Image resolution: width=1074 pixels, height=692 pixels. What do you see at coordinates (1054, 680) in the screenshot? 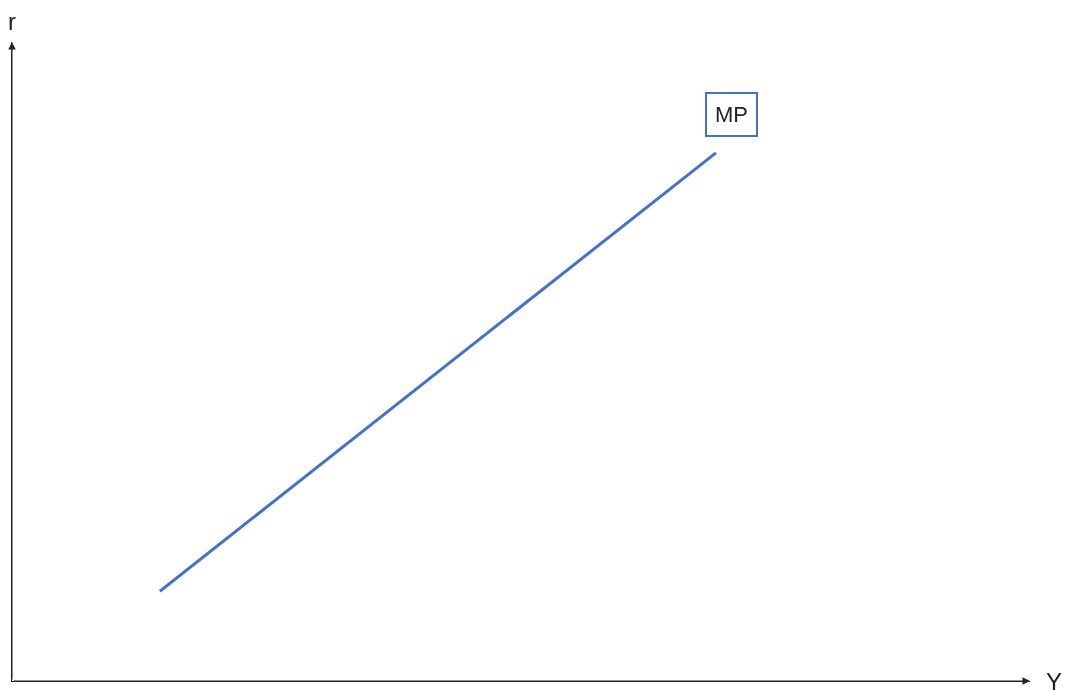
I see `x-axis-title: Y` at bounding box center [1054, 680].